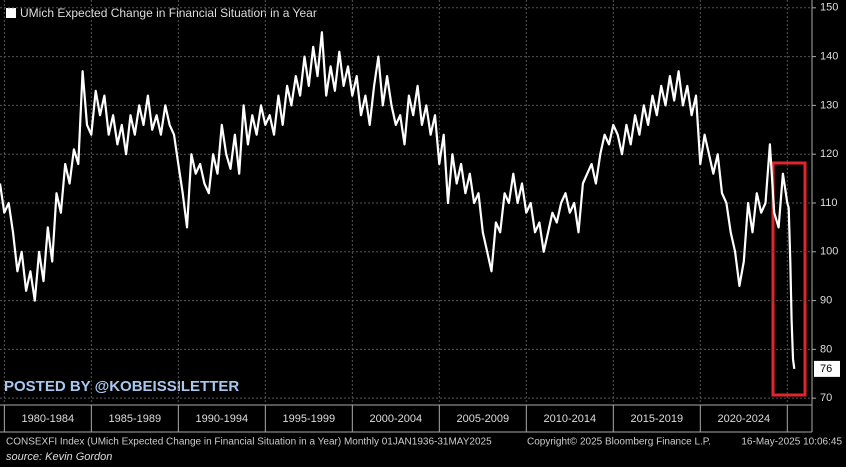 This screenshot has width=846, height=467. What do you see at coordinates (791, 442) in the screenshot?
I see `footer-right: 16-May-2025 10:06:45` at bounding box center [791, 442].